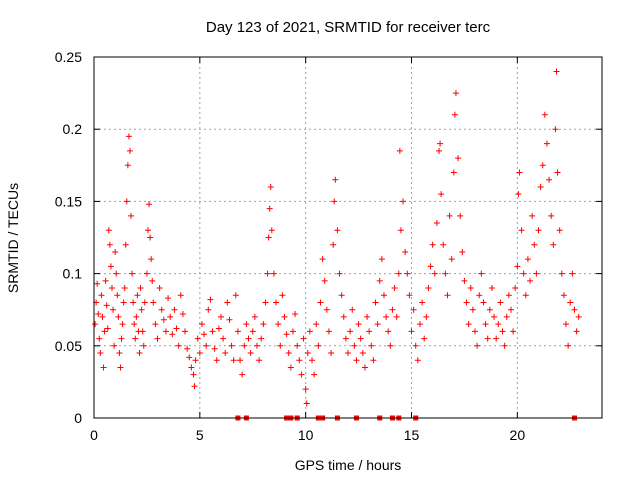 The image size is (640, 480). Describe the element at coordinates (306, 435) in the screenshot. I see `x-tick-label: 10` at that location.